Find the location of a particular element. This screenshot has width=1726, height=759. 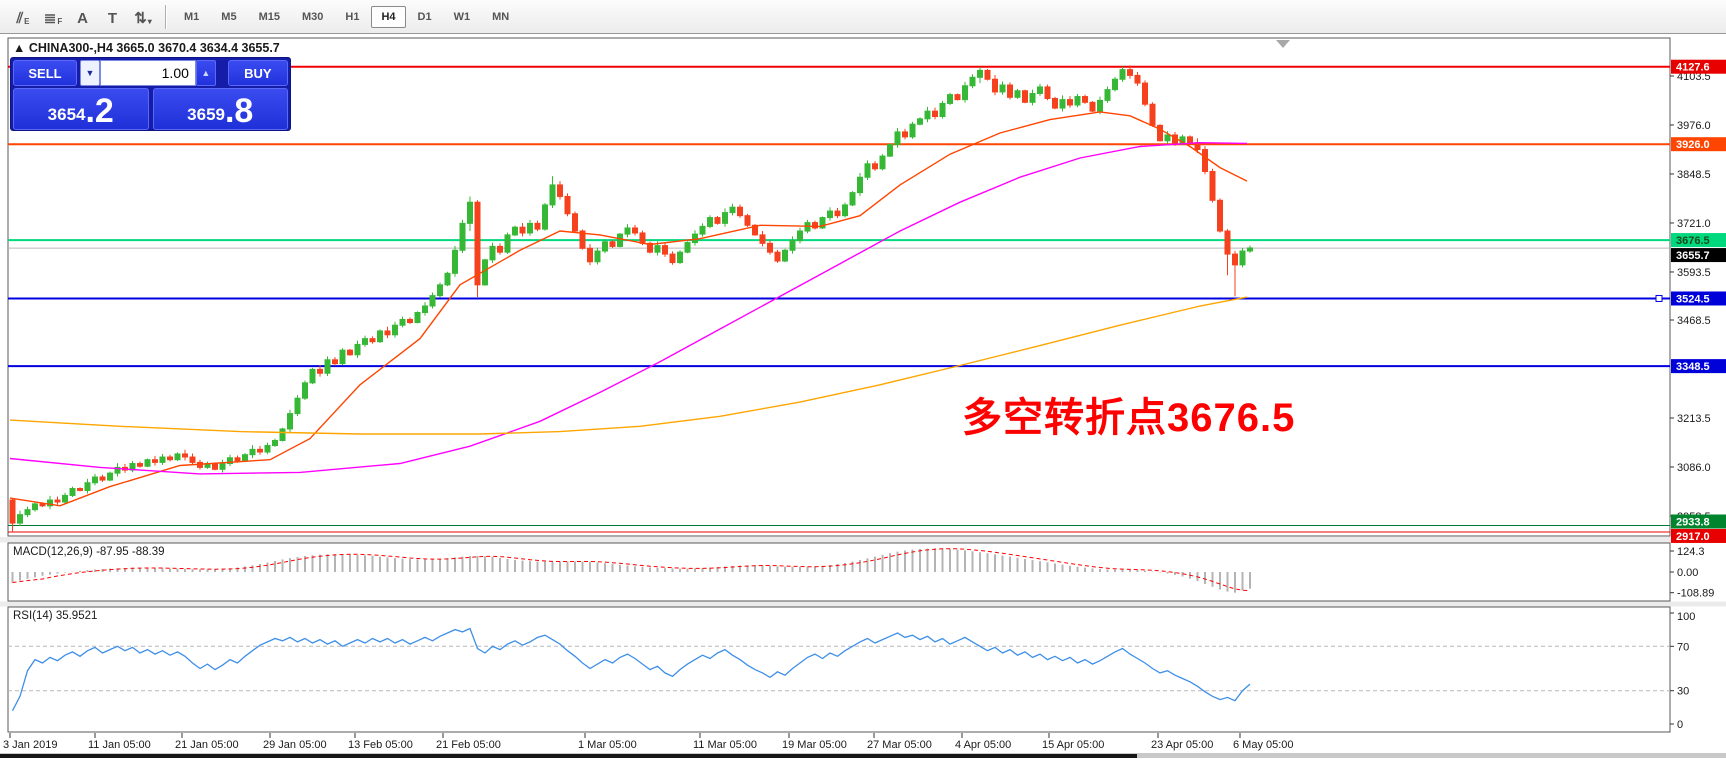

date-axis-label: 15 Apr 05:00 is located at coordinates (1073, 745).